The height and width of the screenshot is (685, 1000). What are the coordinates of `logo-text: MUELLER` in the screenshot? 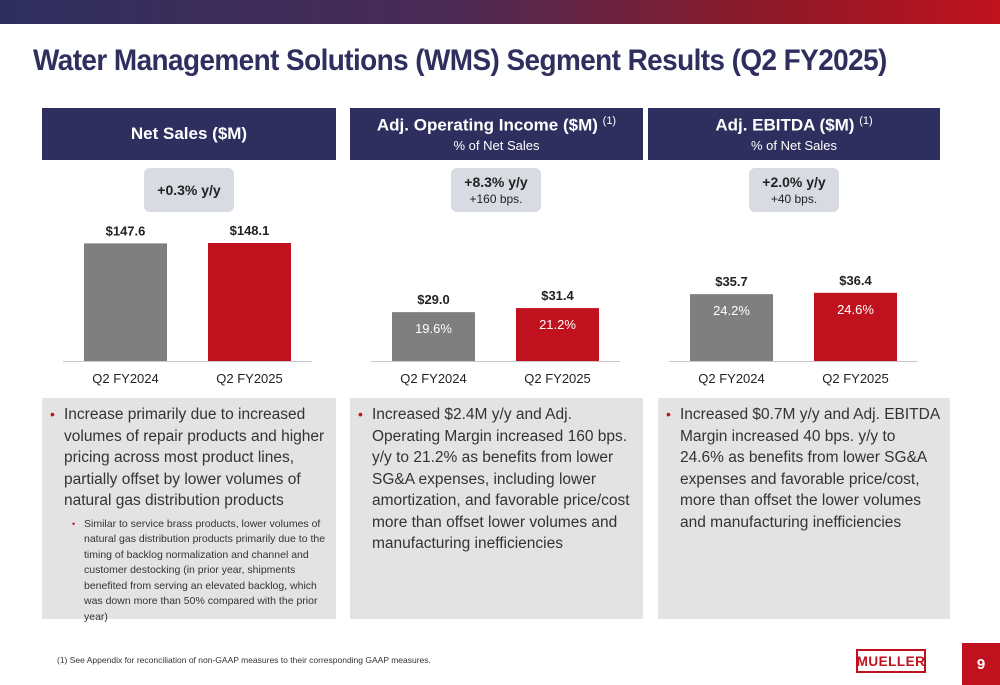 It's located at (891, 661).